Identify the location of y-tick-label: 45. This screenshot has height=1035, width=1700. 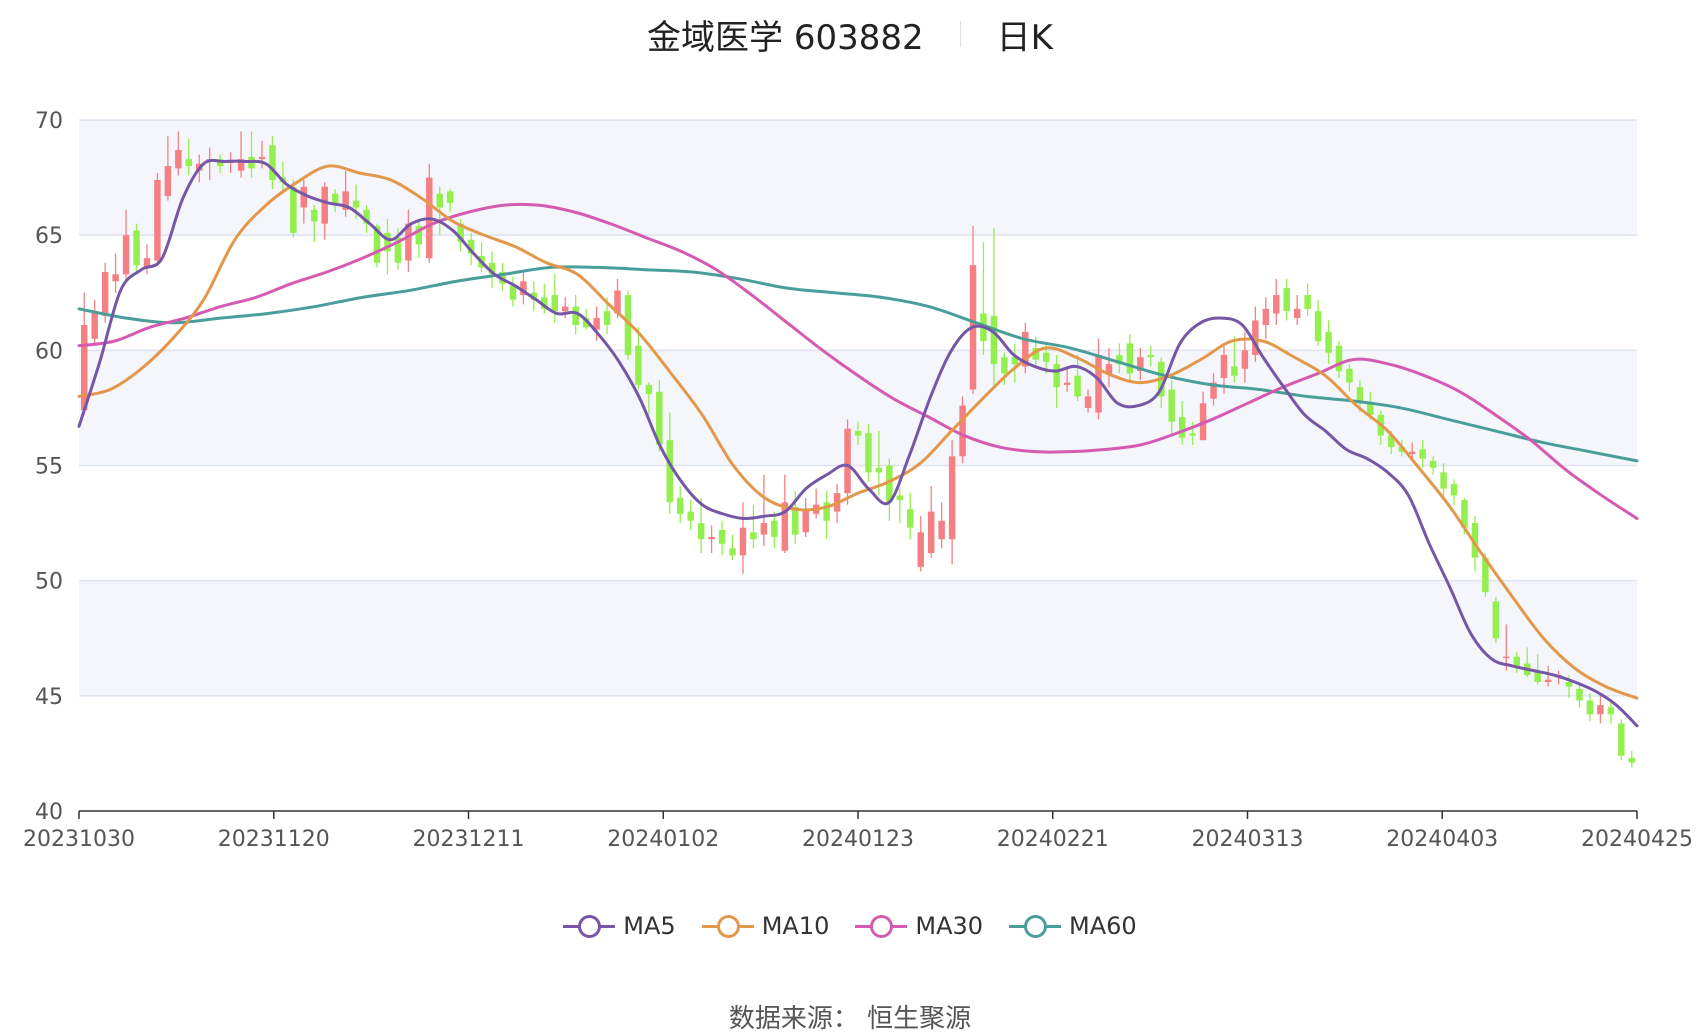
(49, 697).